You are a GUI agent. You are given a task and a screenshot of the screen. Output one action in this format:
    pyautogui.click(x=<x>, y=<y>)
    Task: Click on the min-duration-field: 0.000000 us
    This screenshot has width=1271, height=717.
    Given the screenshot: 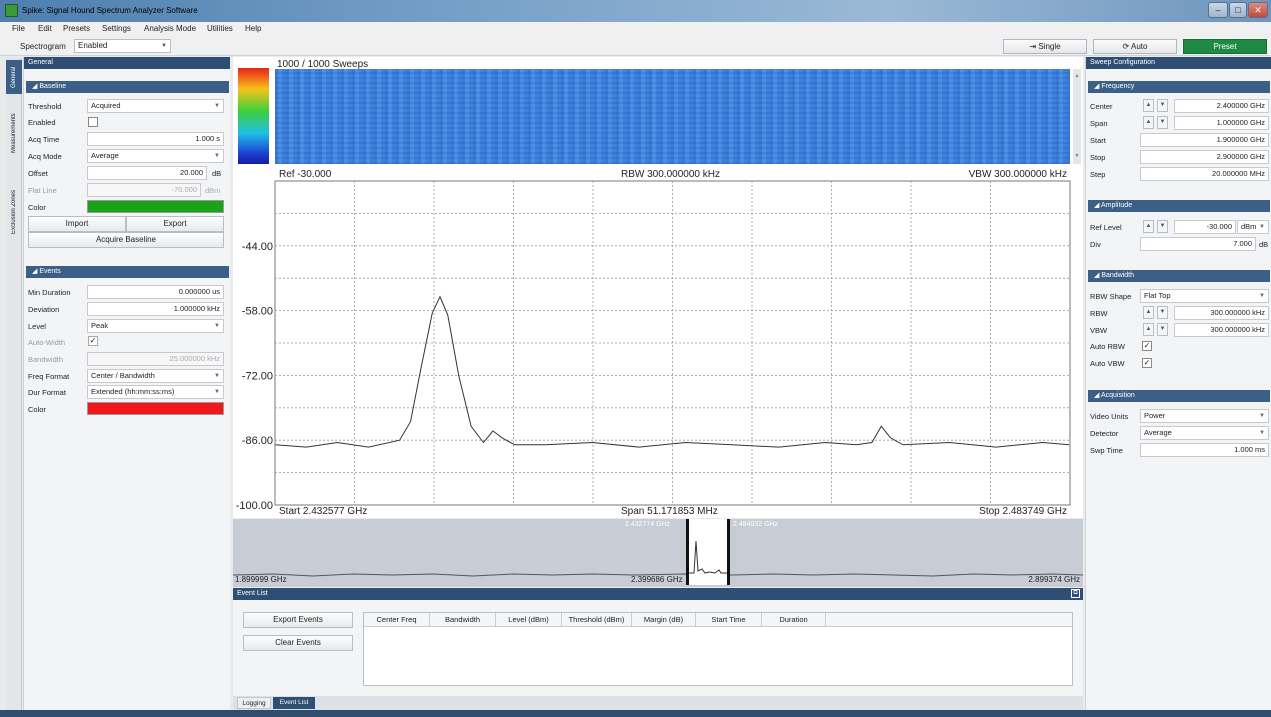 What is the action you would take?
    pyautogui.click(x=155, y=292)
    